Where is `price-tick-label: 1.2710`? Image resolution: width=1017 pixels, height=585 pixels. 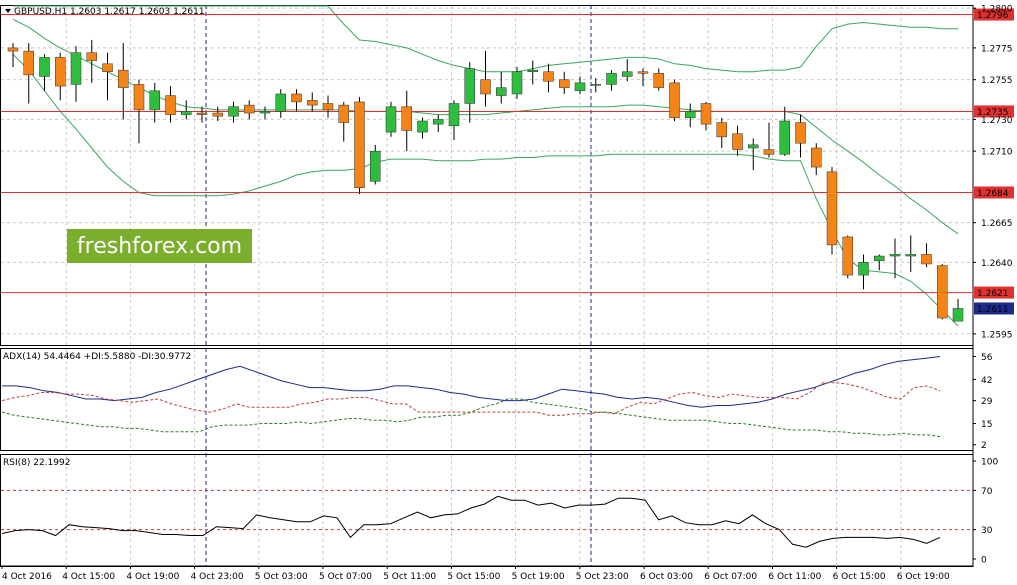 price-tick-label: 1.2710 is located at coordinates (997, 153).